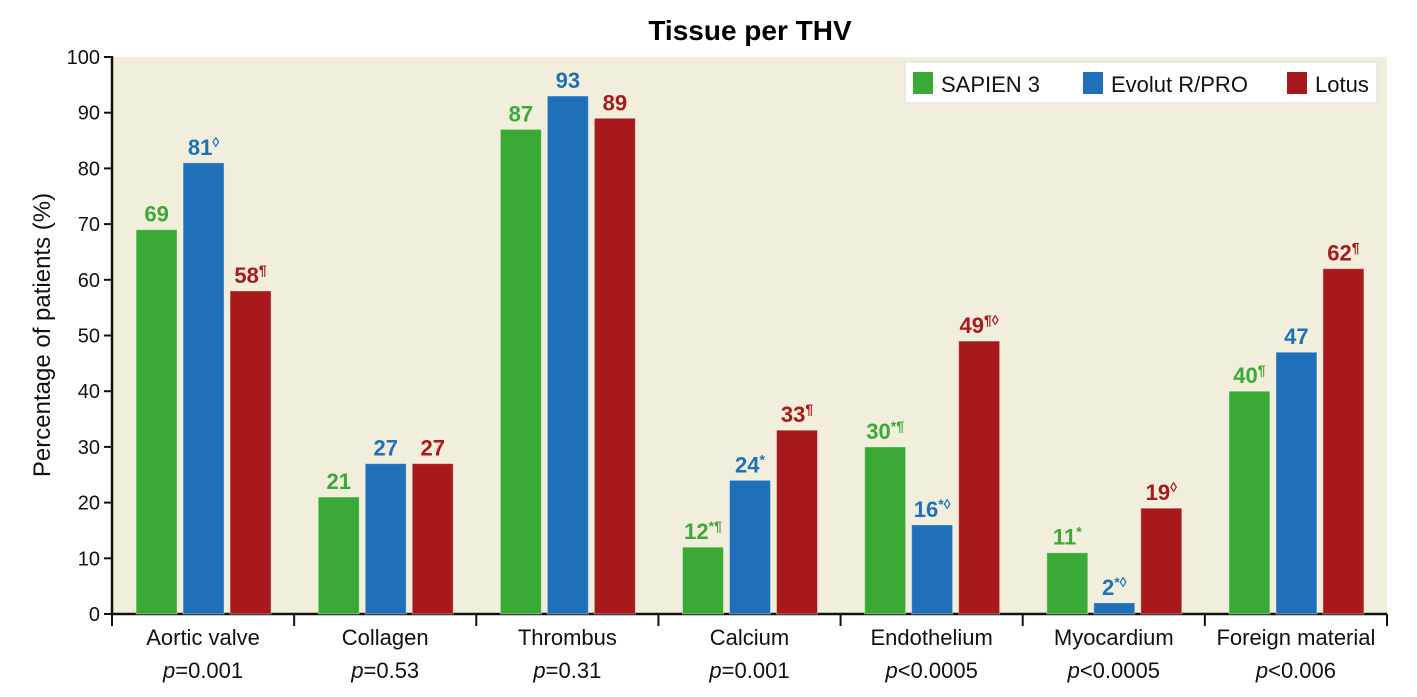 Image resolution: width=1417 pixels, height=697 pixels. I want to click on data-label: 93, so click(568, 80).